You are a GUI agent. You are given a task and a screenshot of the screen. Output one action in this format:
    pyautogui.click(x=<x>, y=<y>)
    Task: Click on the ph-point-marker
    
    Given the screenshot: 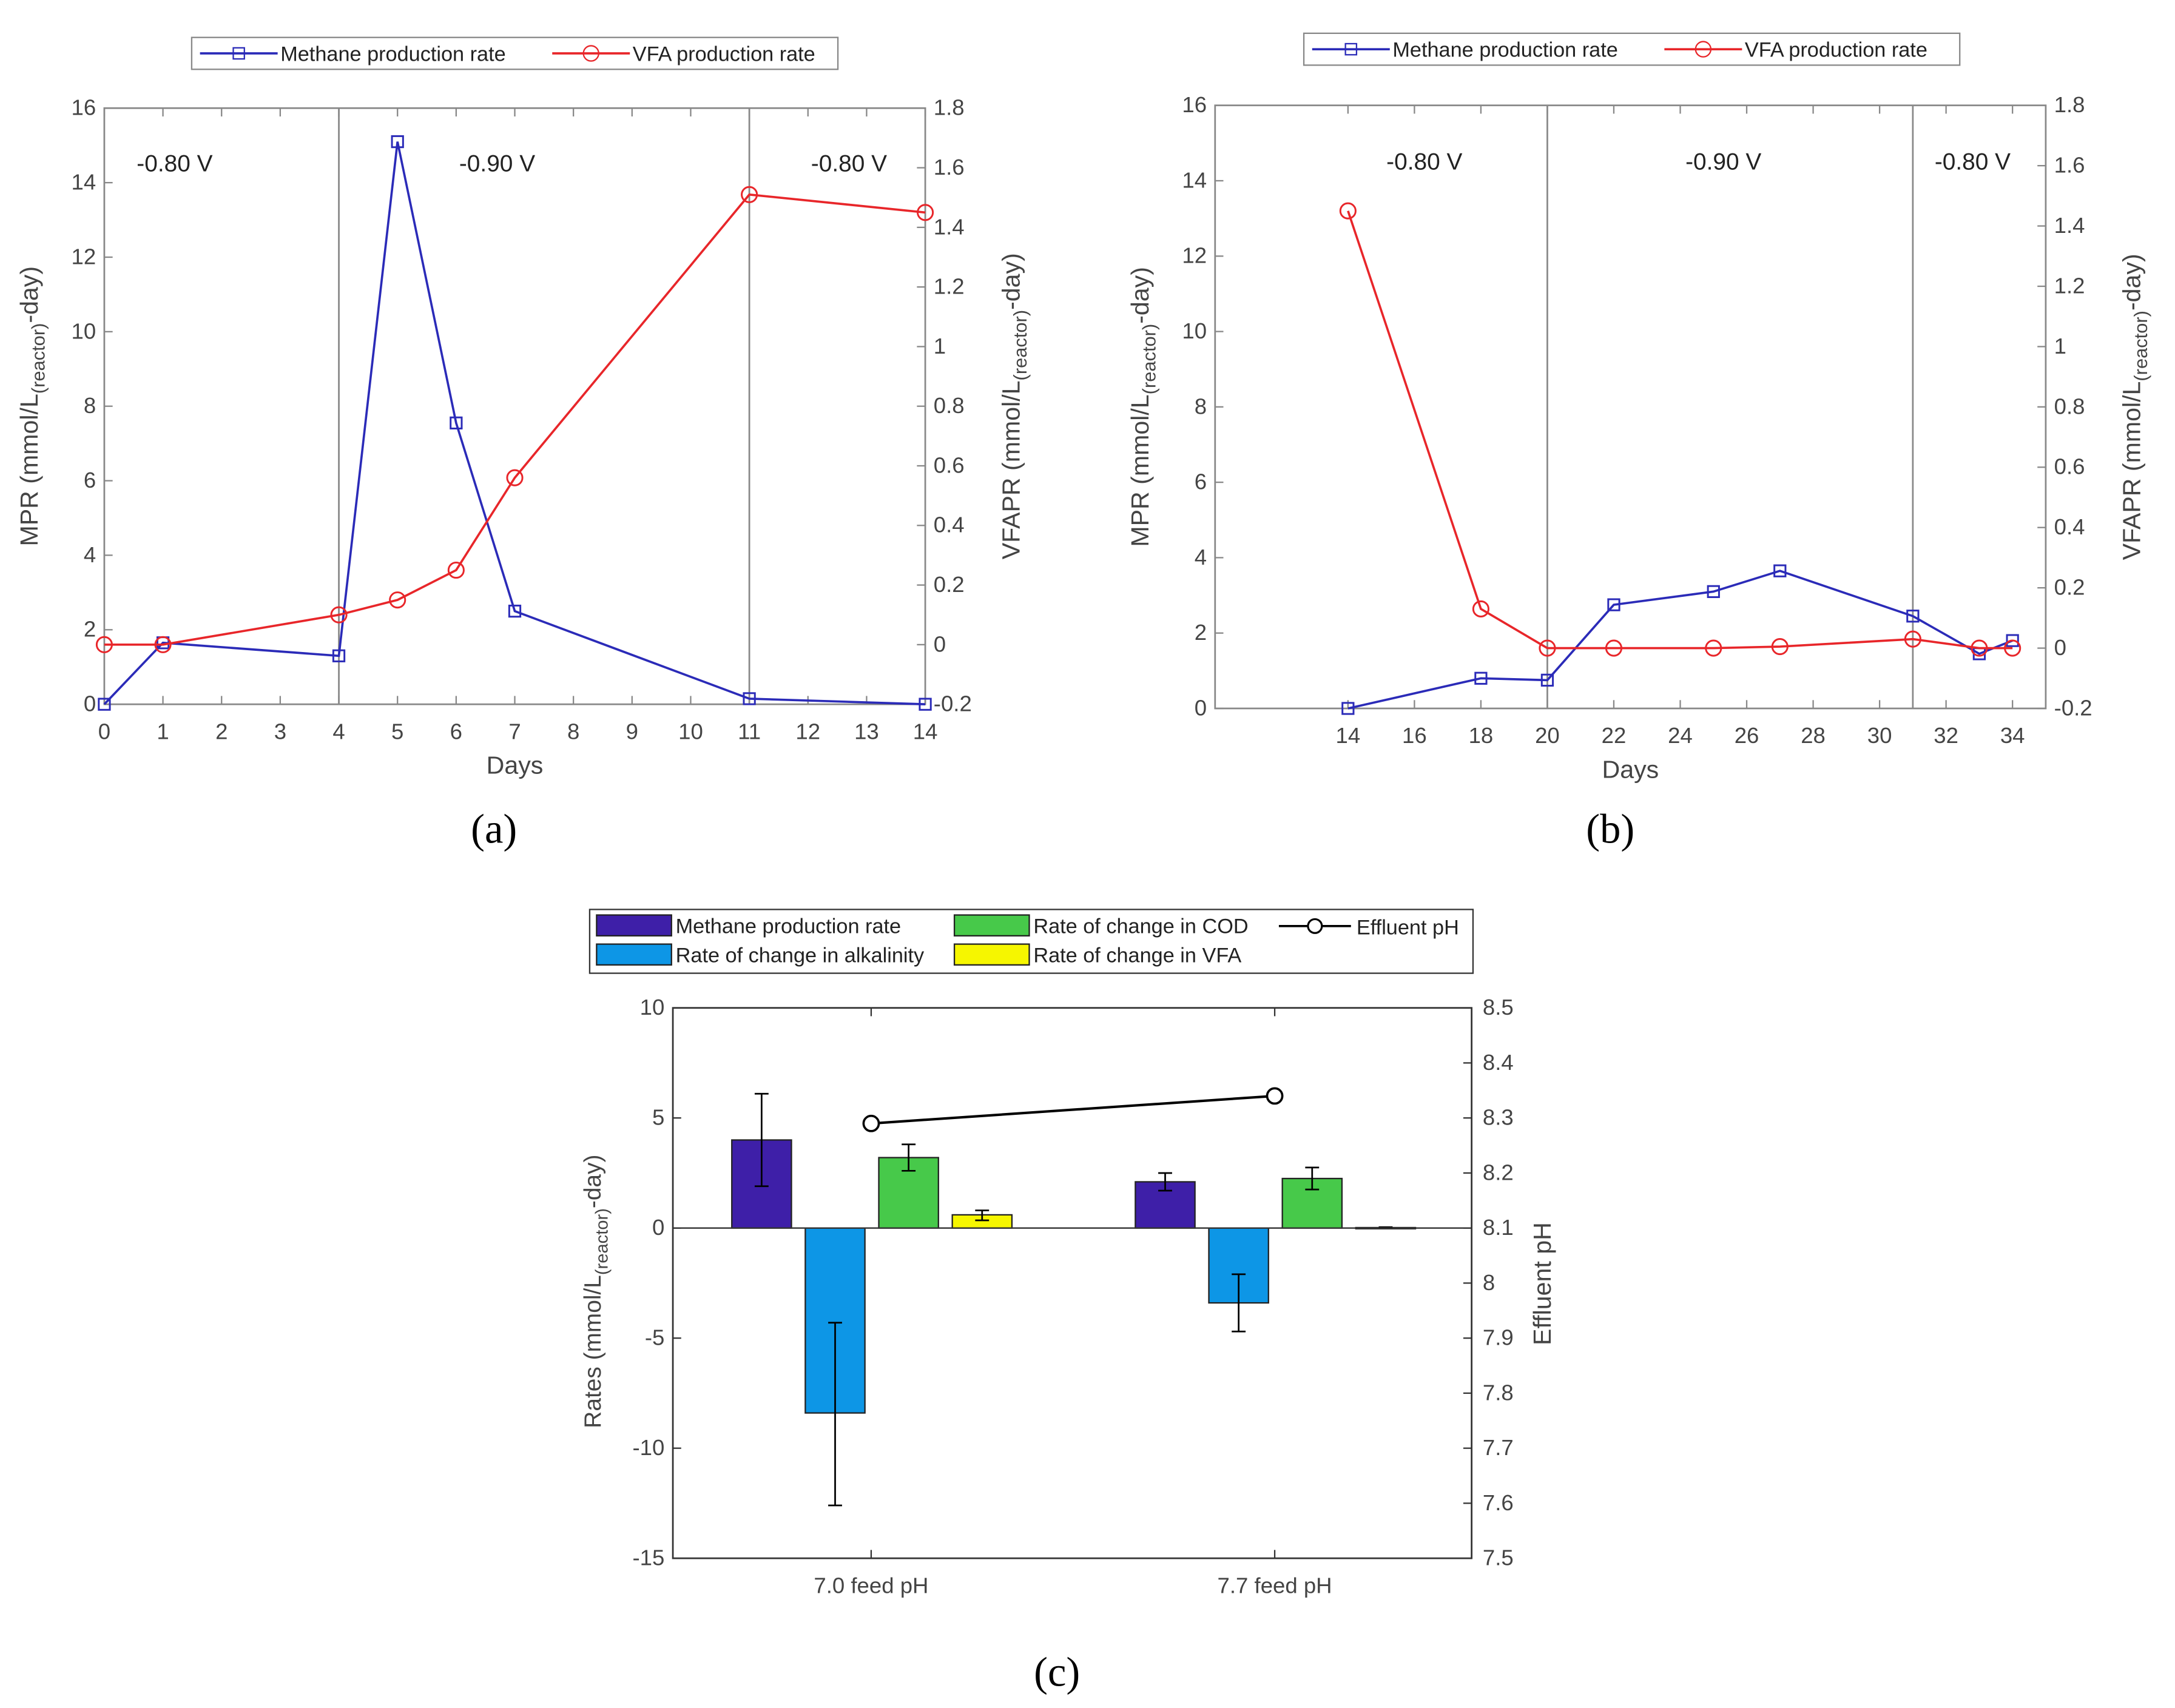 What is the action you would take?
    pyautogui.click(x=1275, y=1096)
    